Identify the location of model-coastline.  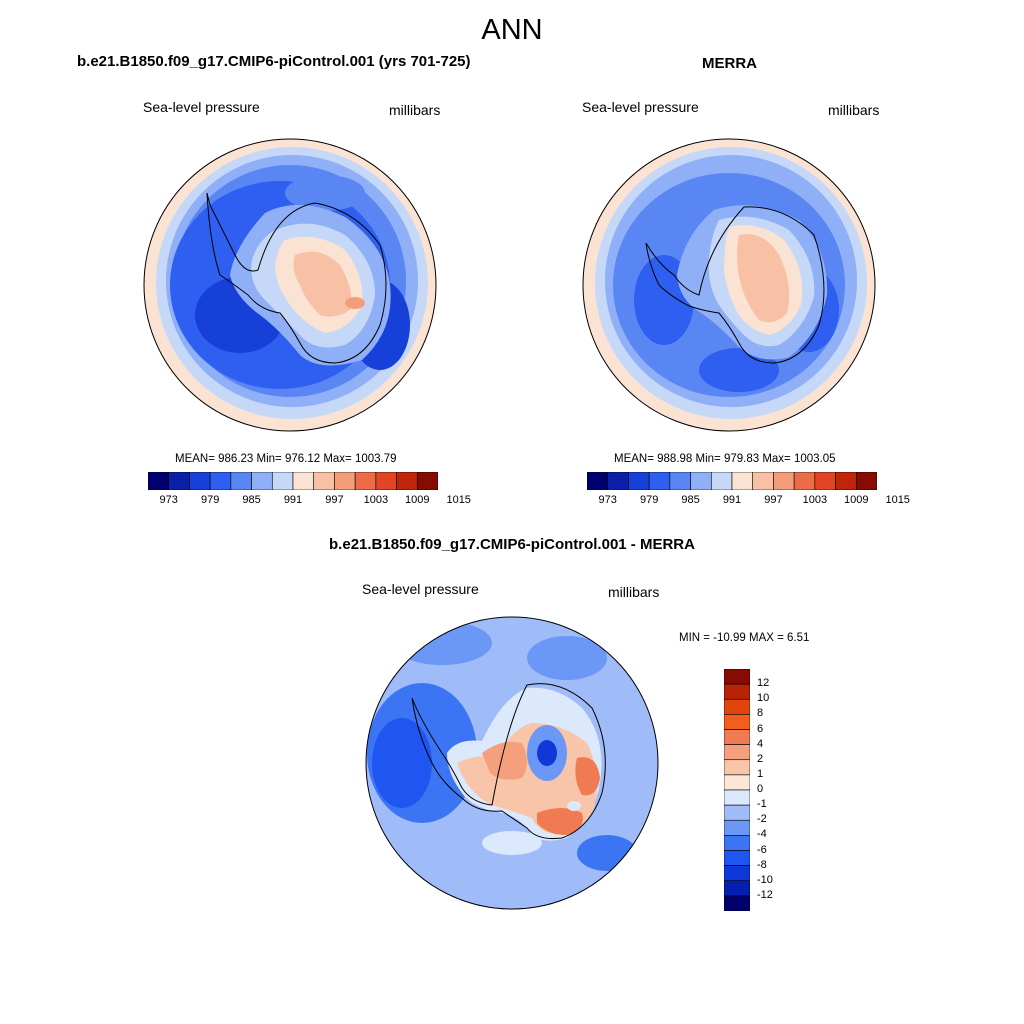
(296, 278).